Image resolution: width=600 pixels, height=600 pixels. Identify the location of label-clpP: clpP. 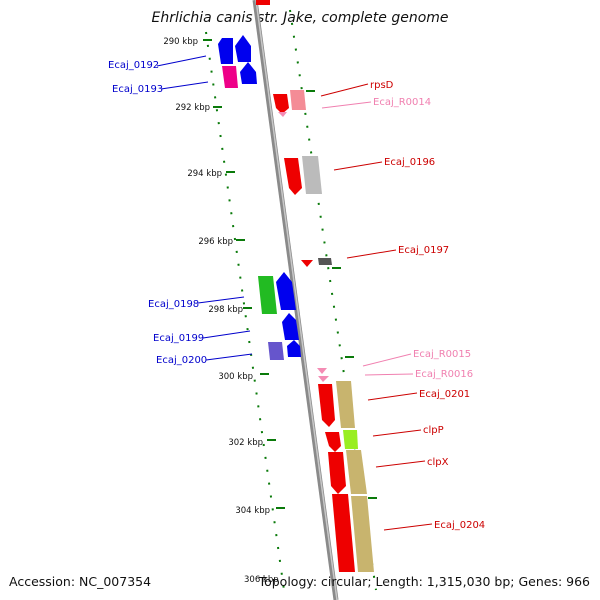
(433, 430).